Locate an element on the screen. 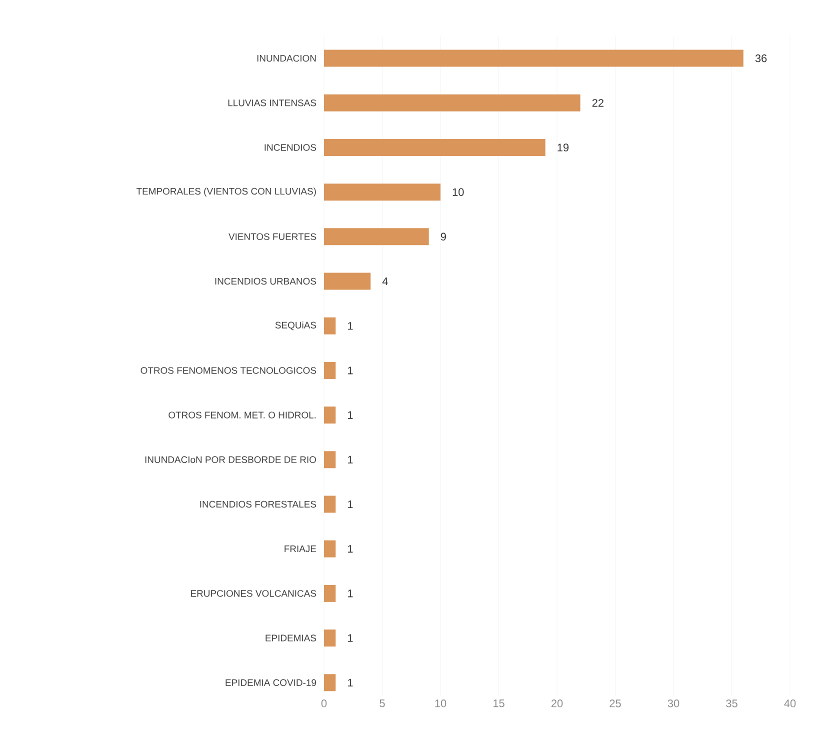  y-tick-label: EPIDEMIAS is located at coordinates (291, 638).